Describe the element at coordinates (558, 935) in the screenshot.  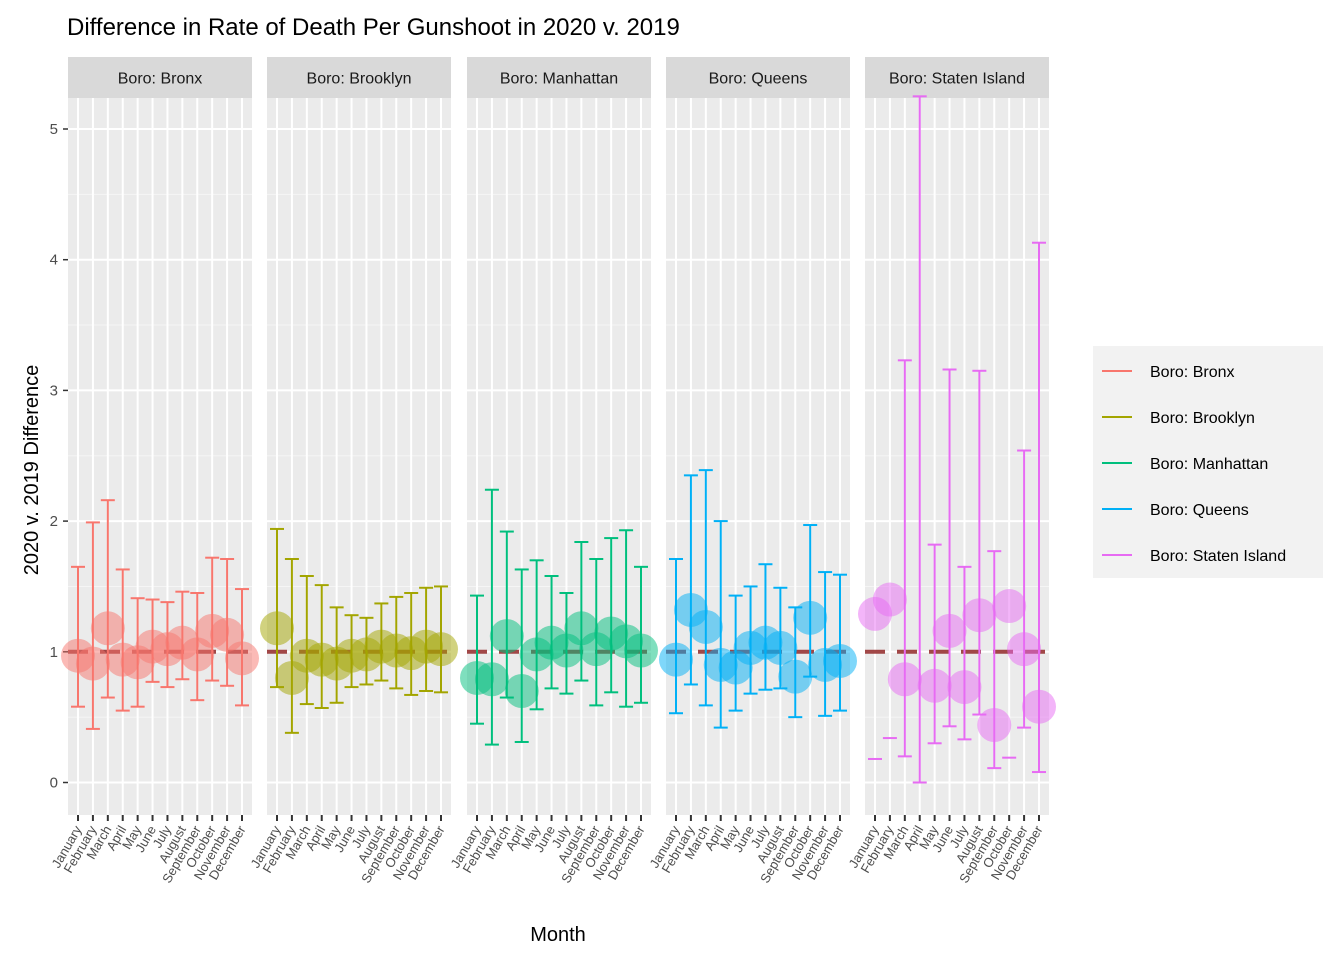
I see `x-axis-title: Month` at that location.